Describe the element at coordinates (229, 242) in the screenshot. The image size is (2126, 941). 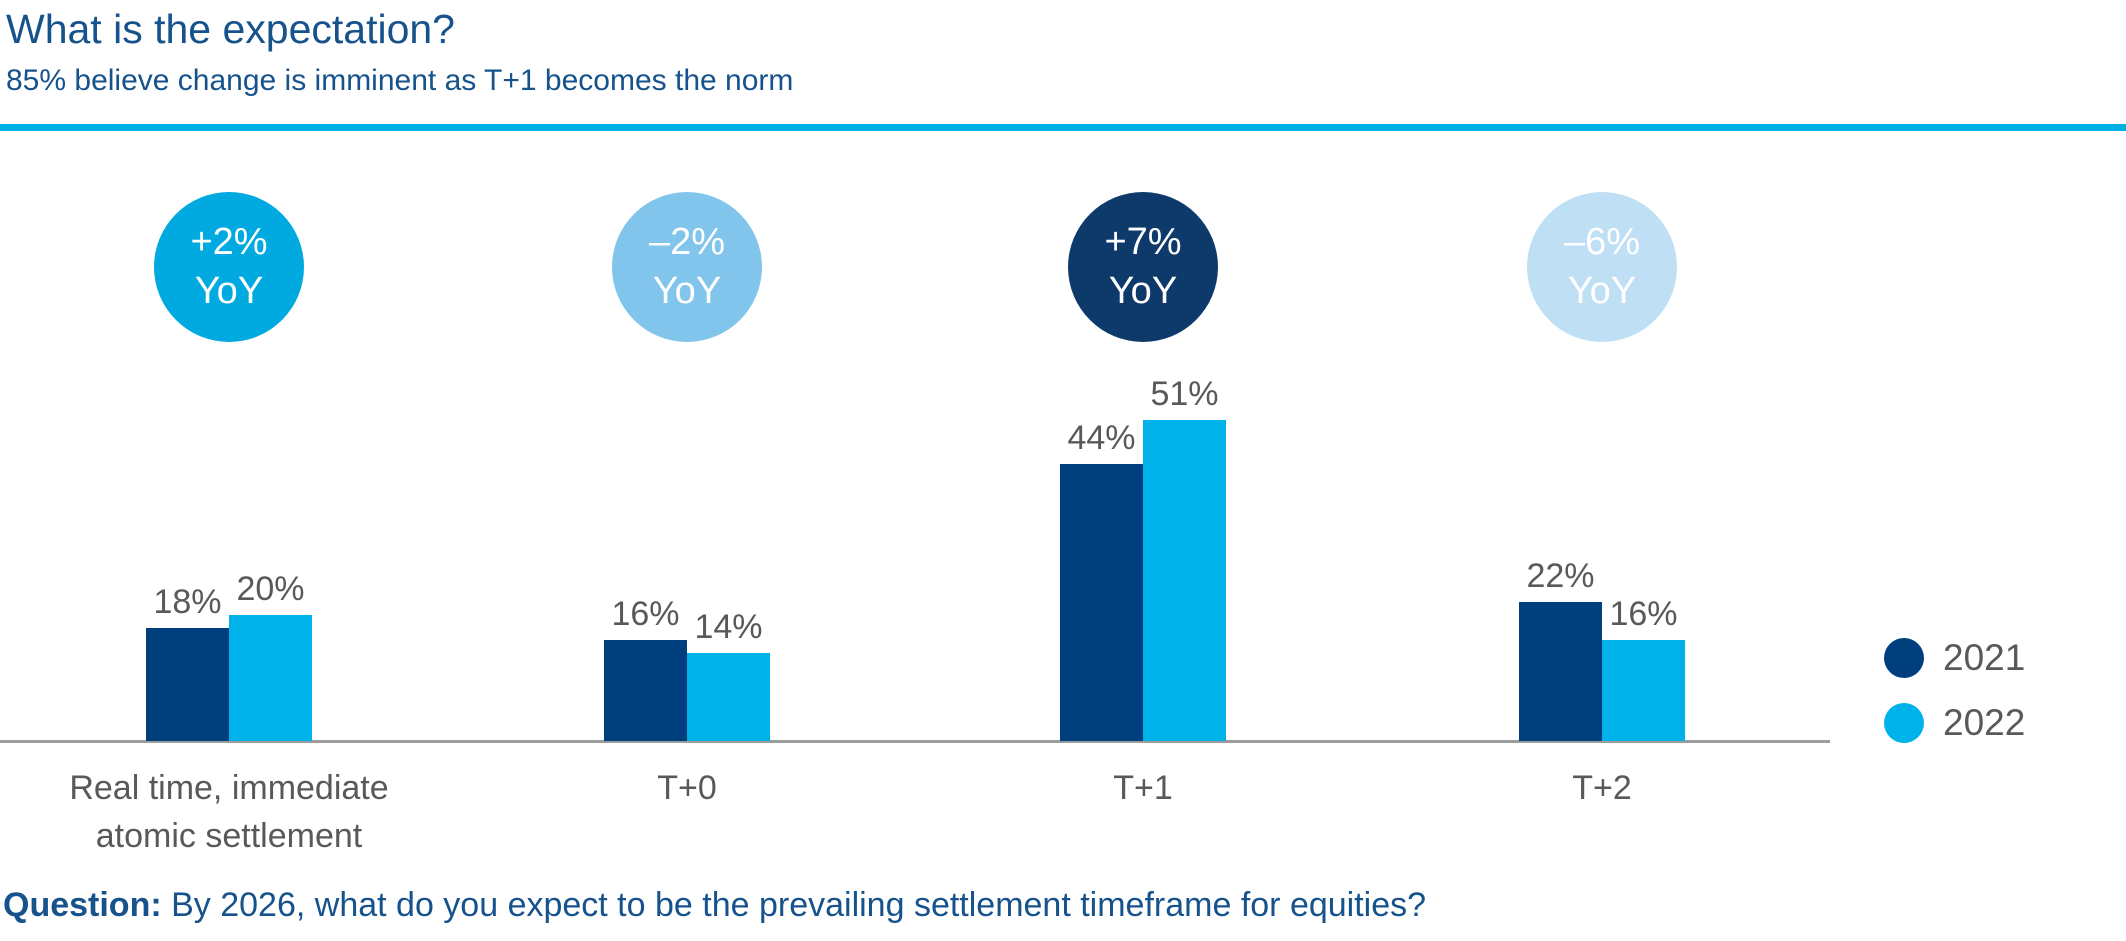
I see `yoy-badge-value: +2%` at that location.